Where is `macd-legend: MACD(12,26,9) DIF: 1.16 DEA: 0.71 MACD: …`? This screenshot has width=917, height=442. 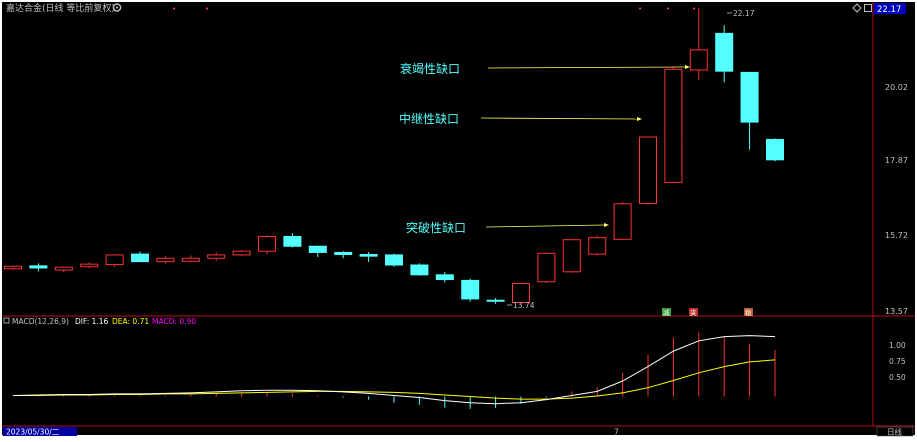 macd-legend: MACD(12,26,9) DIF: 1.16 DEA: 0.71 MACD: … is located at coordinates (99, 321).